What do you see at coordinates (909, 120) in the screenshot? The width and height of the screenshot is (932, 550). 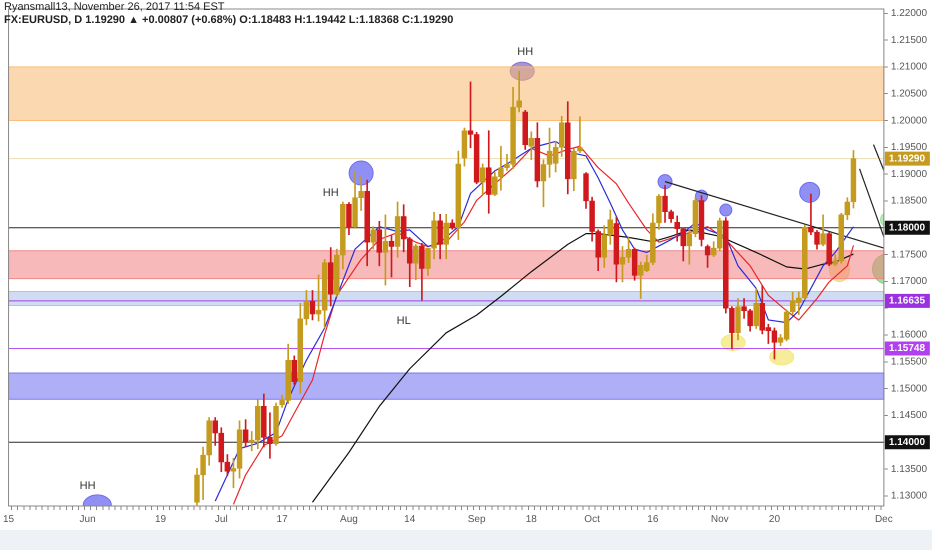 I see `y-tick-label: 1.20000` at bounding box center [909, 120].